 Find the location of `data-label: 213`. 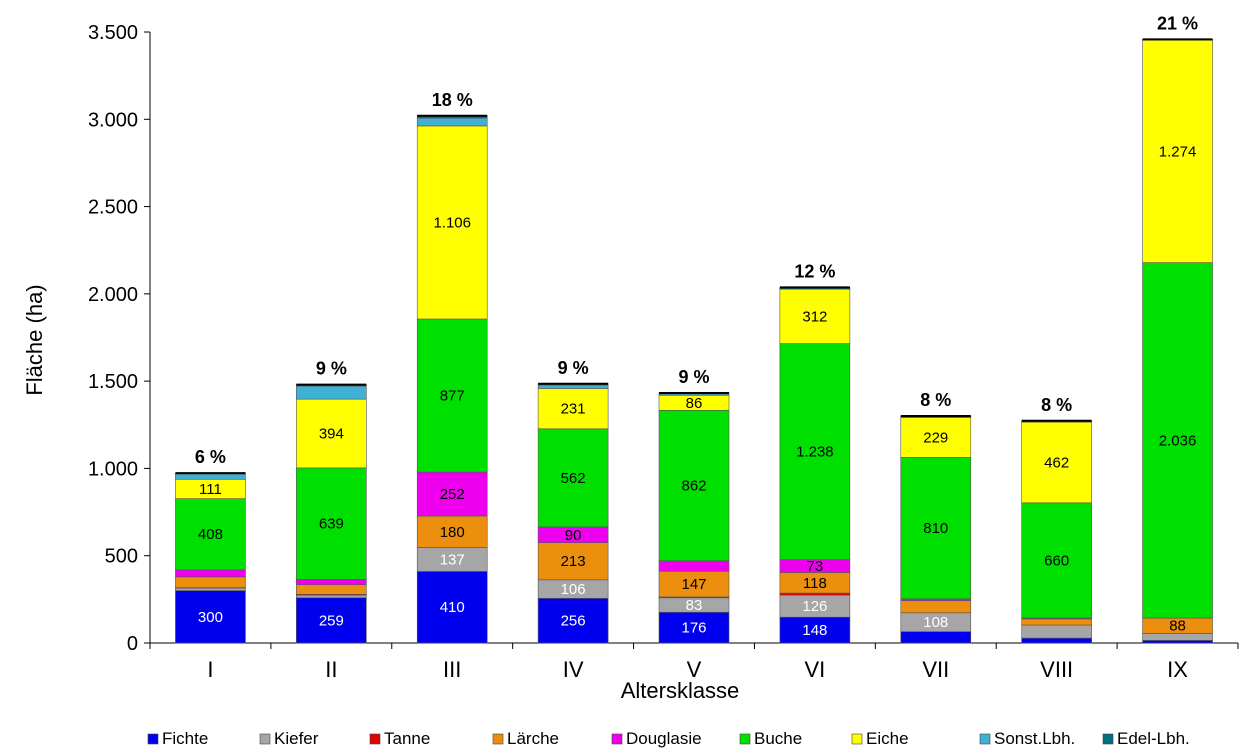

data-label: 213 is located at coordinates (573, 561).